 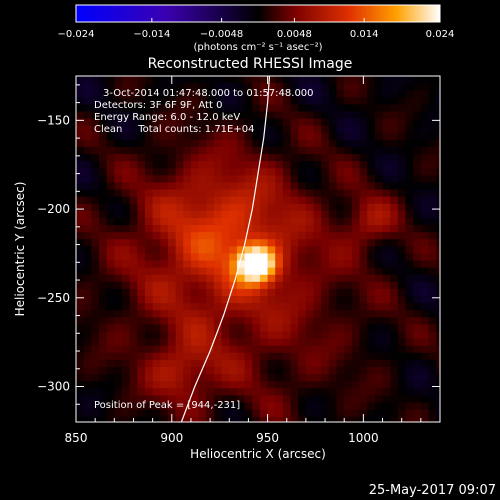 I want to click on colorbar-unit-label: (photons cm⁻² s⁻¹ asec⁻²), so click(x=257, y=47).